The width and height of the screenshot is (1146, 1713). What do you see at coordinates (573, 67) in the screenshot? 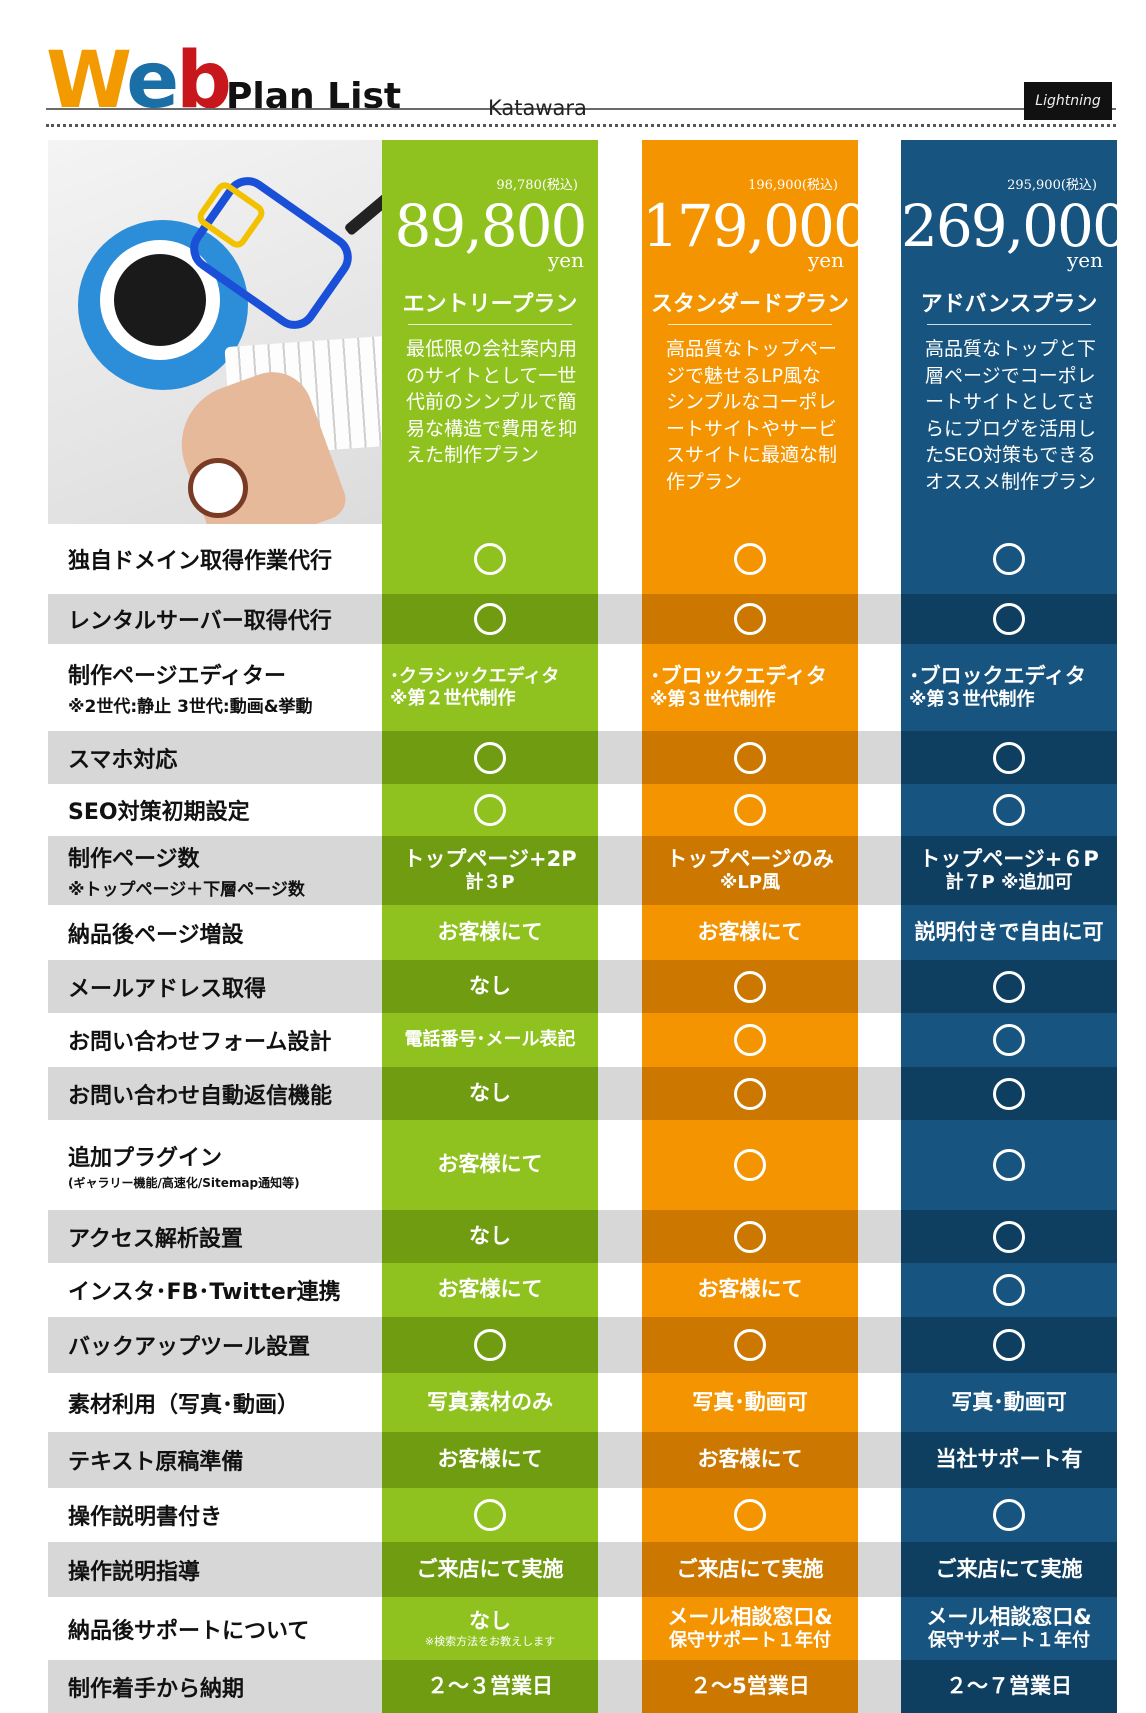
I see `header: Web Plan List Katawara Lightning` at bounding box center [573, 67].